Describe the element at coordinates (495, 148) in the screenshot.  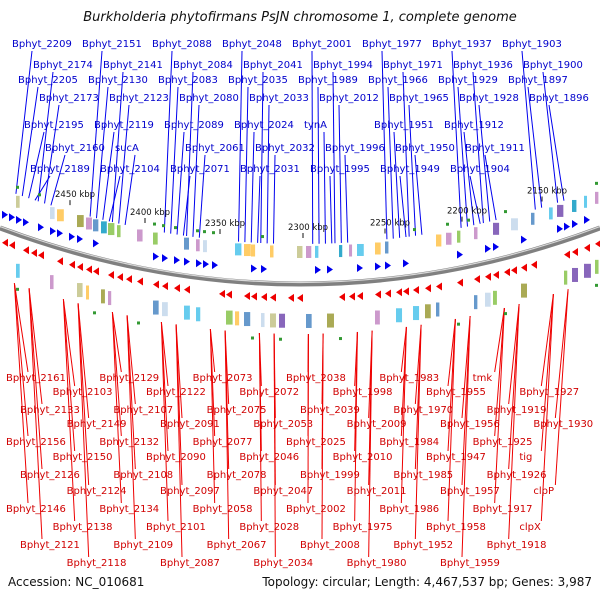
I see `top-gene-label: Bphyt_1911` at that location.